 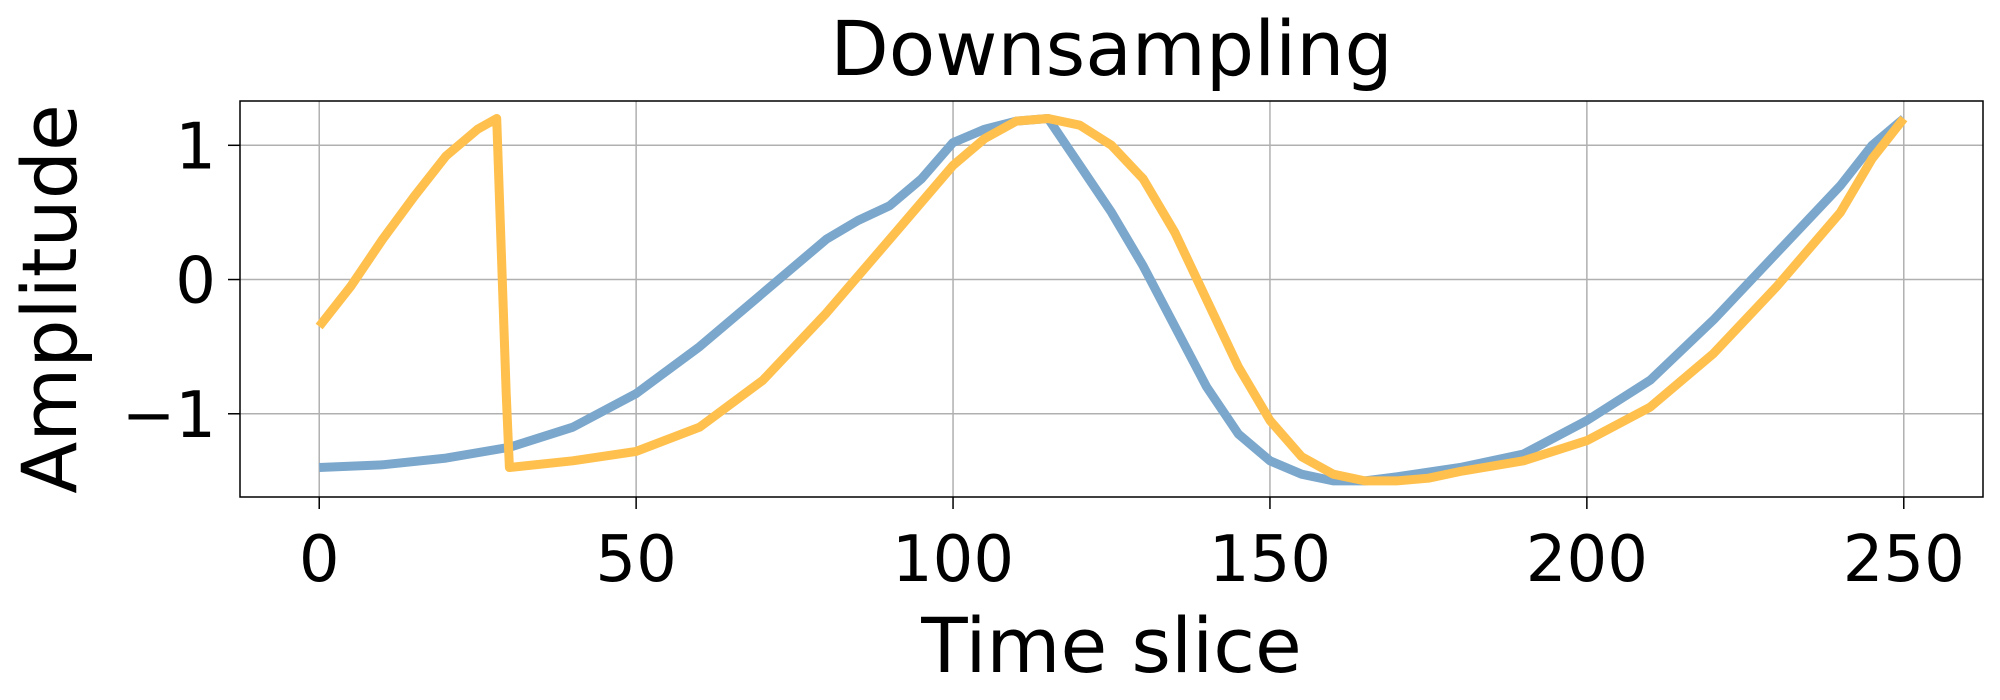 What do you see at coordinates (1111, 48) in the screenshot?
I see `chart-title: Downsampling` at bounding box center [1111, 48].